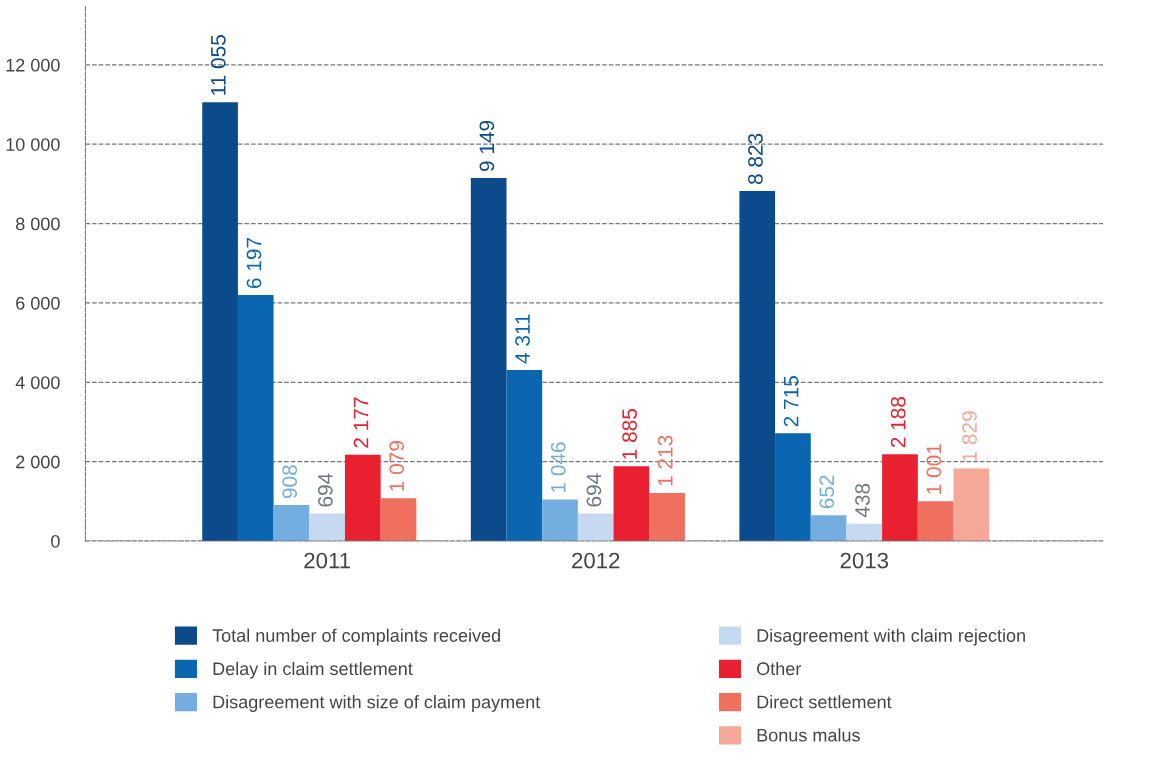 The height and width of the screenshot is (762, 1170). What do you see at coordinates (361, 422) in the screenshot?
I see `data-label: 2 177` at bounding box center [361, 422].